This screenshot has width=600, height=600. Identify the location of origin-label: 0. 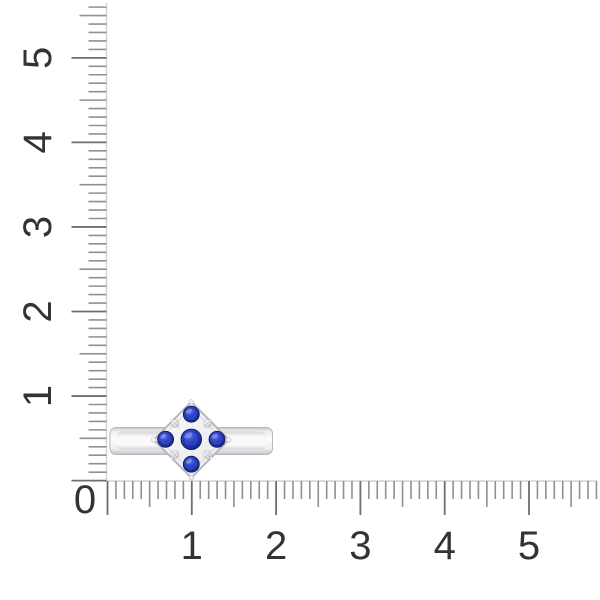
(85, 500).